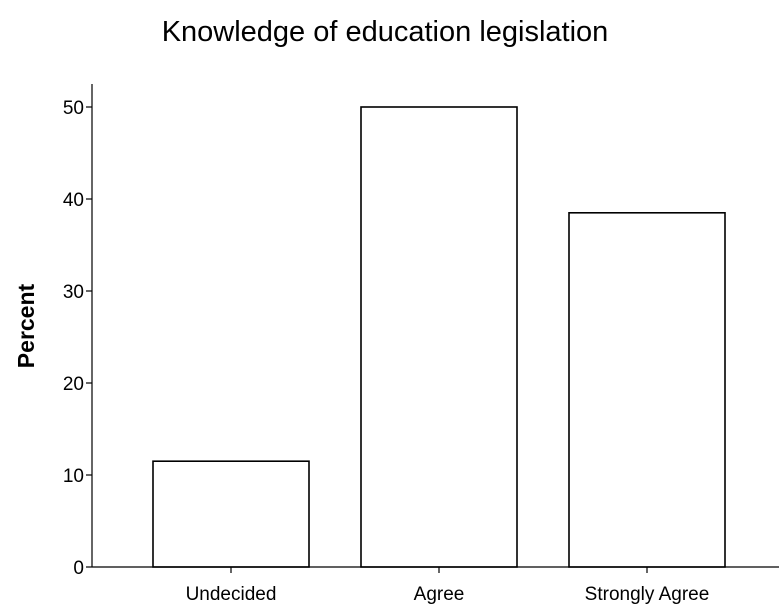  I want to click on x-tick-label: Undecided, so click(231, 594).